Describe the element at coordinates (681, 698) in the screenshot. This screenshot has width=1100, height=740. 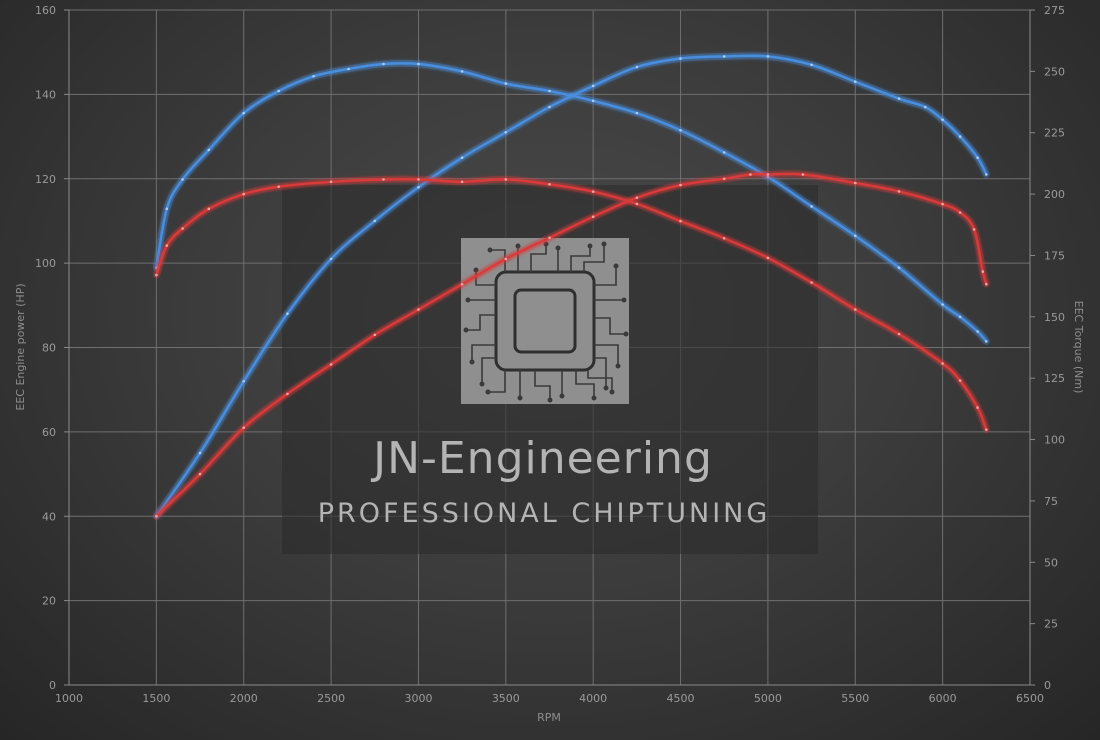
I see `x-tick-label: 4500` at that location.